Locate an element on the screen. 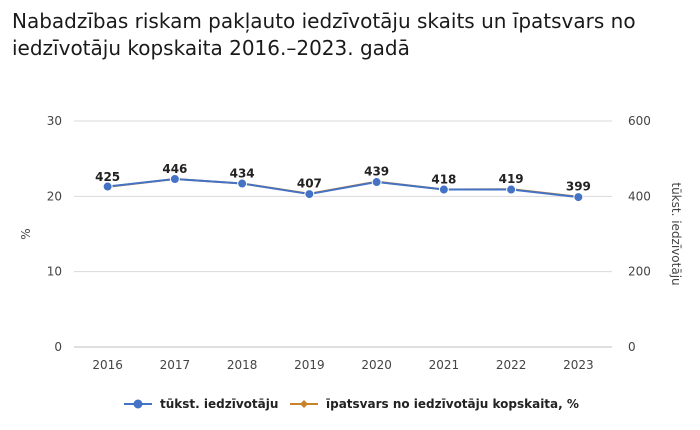 Image resolution: width=700 pixels, height=430 pixels. x-tick-label: 2023 is located at coordinates (578, 365).